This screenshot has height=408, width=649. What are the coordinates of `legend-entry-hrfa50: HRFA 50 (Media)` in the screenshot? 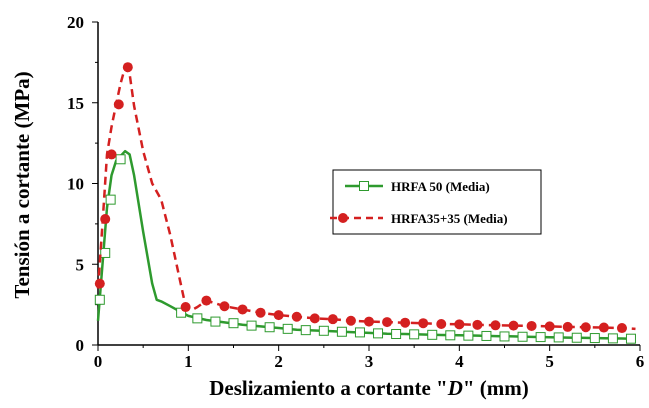 It's located at (417, 186).